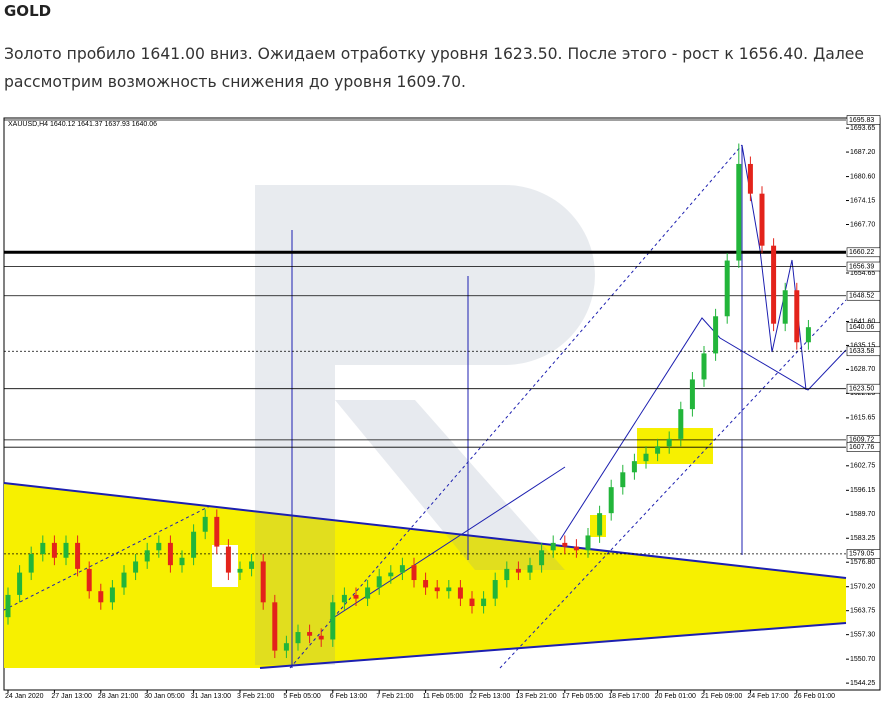 The height and width of the screenshot is (704, 886). What do you see at coordinates (489, 696) in the screenshot?
I see `x-tick-label: 12 Feb 13:00` at bounding box center [489, 696].